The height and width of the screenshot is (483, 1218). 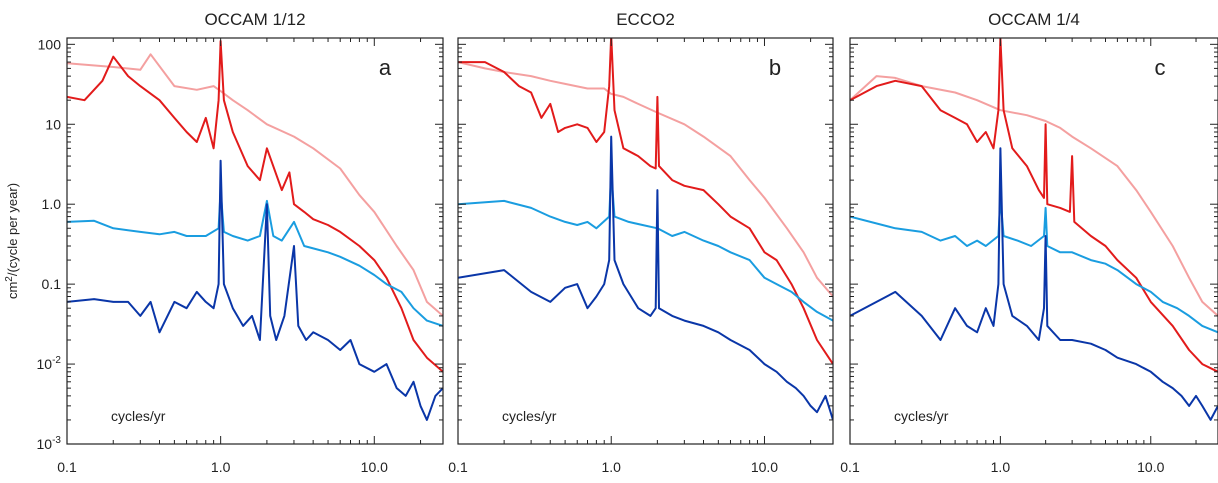 What do you see at coordinates (1034, 19) in the screenshot?
I see `panel-title: OCCAM 1/4` at bounding box center [1034, 19].